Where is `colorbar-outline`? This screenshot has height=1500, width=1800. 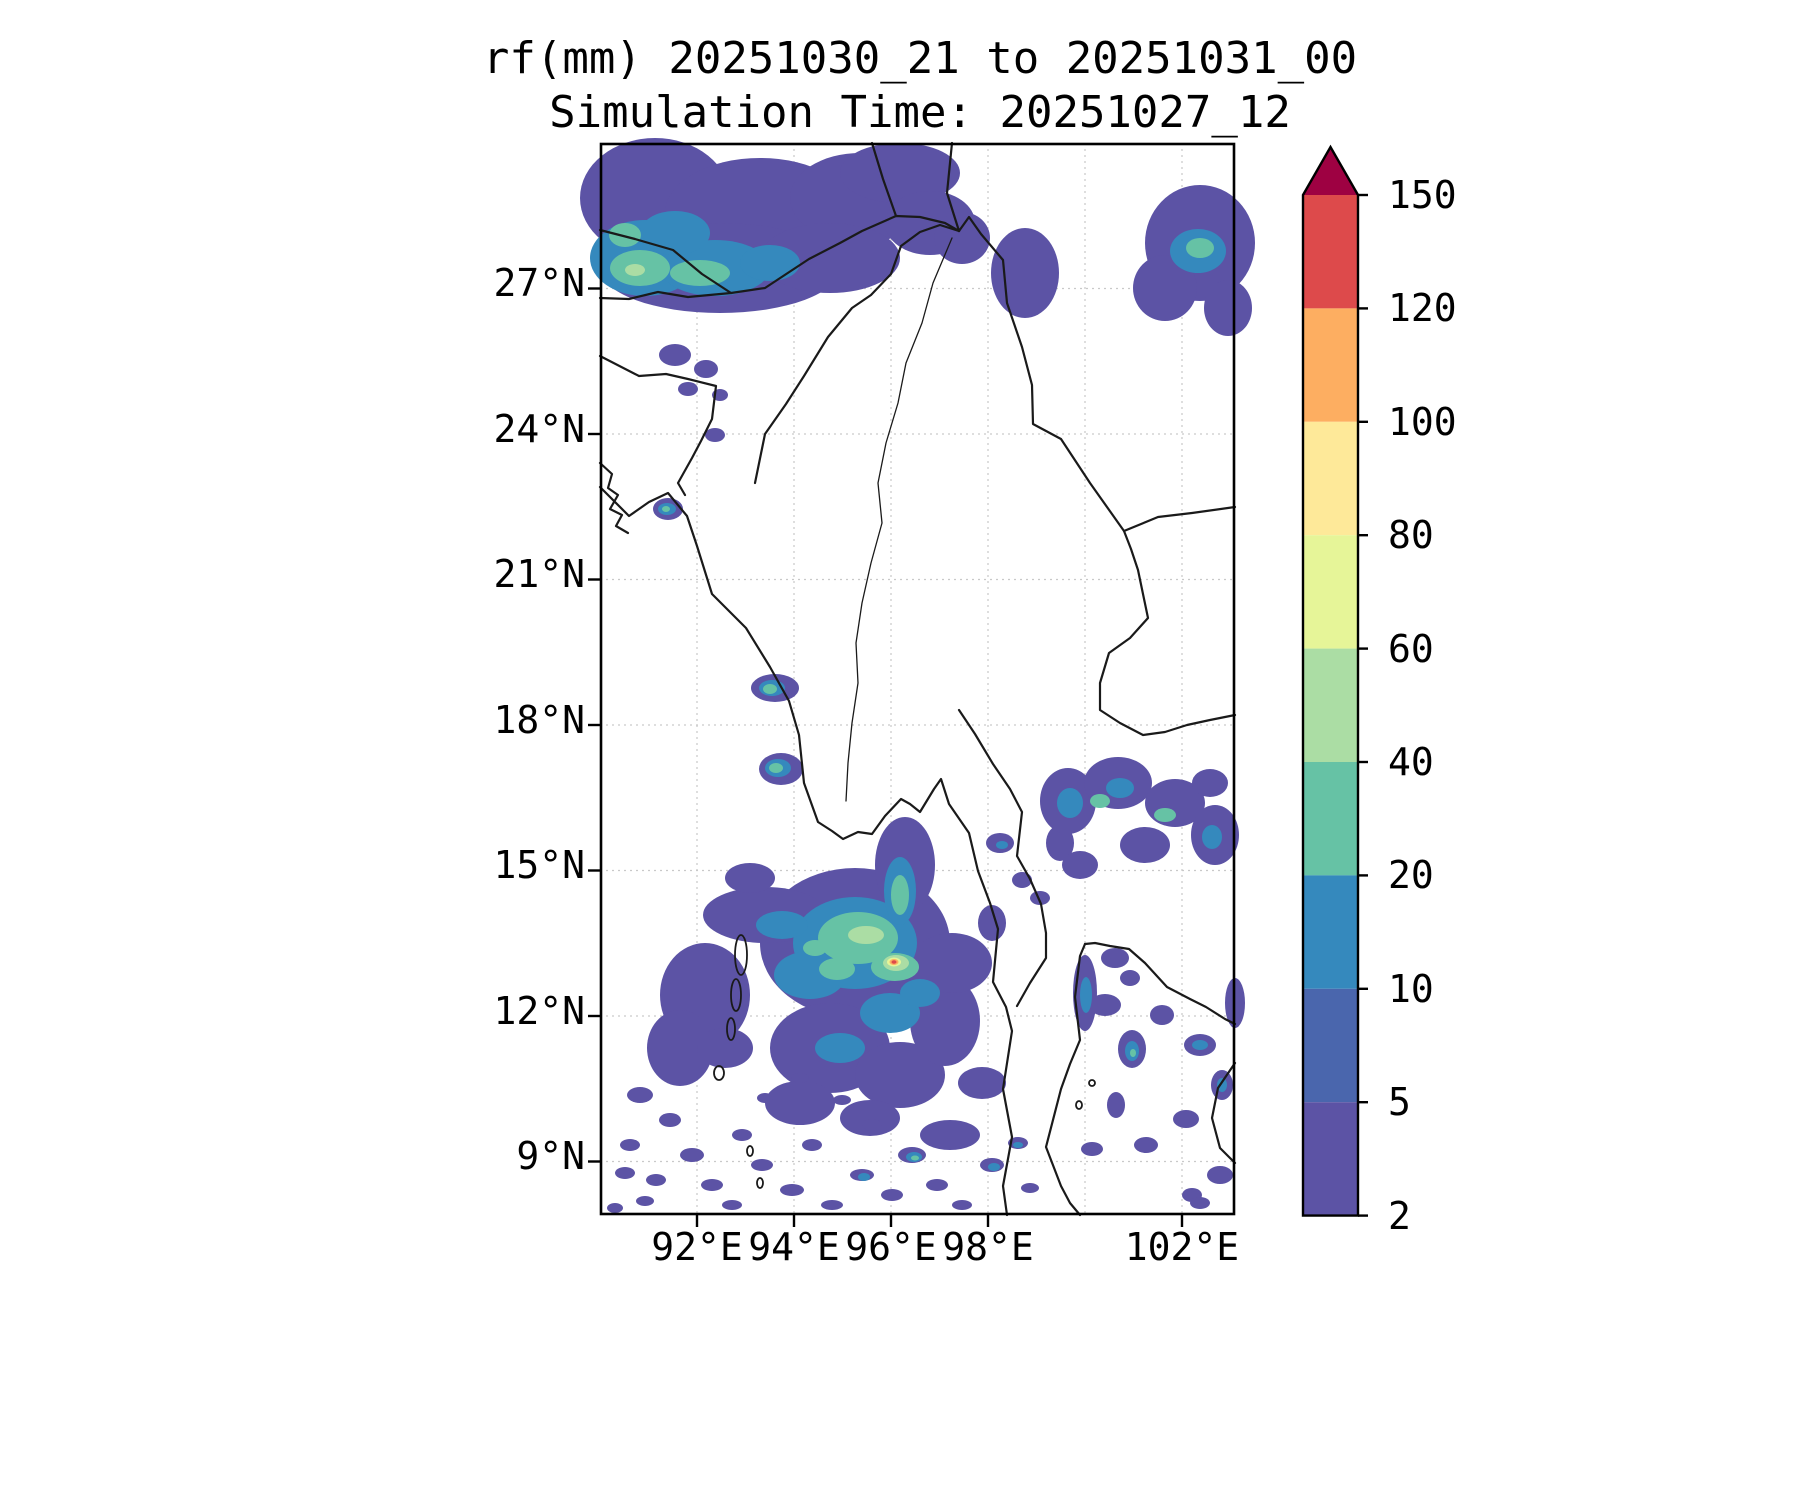
colorbar-outline is located at coordinates (1330, 680).